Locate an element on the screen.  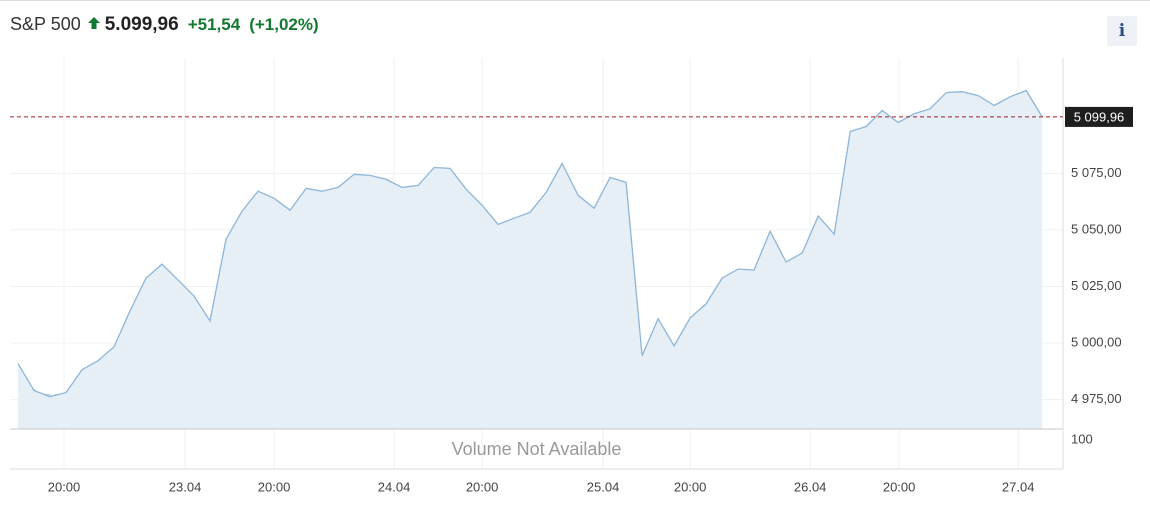
header: S&P 500 5.099,96 +51,54 (+1,02%) is located at coordinates (164, 25).